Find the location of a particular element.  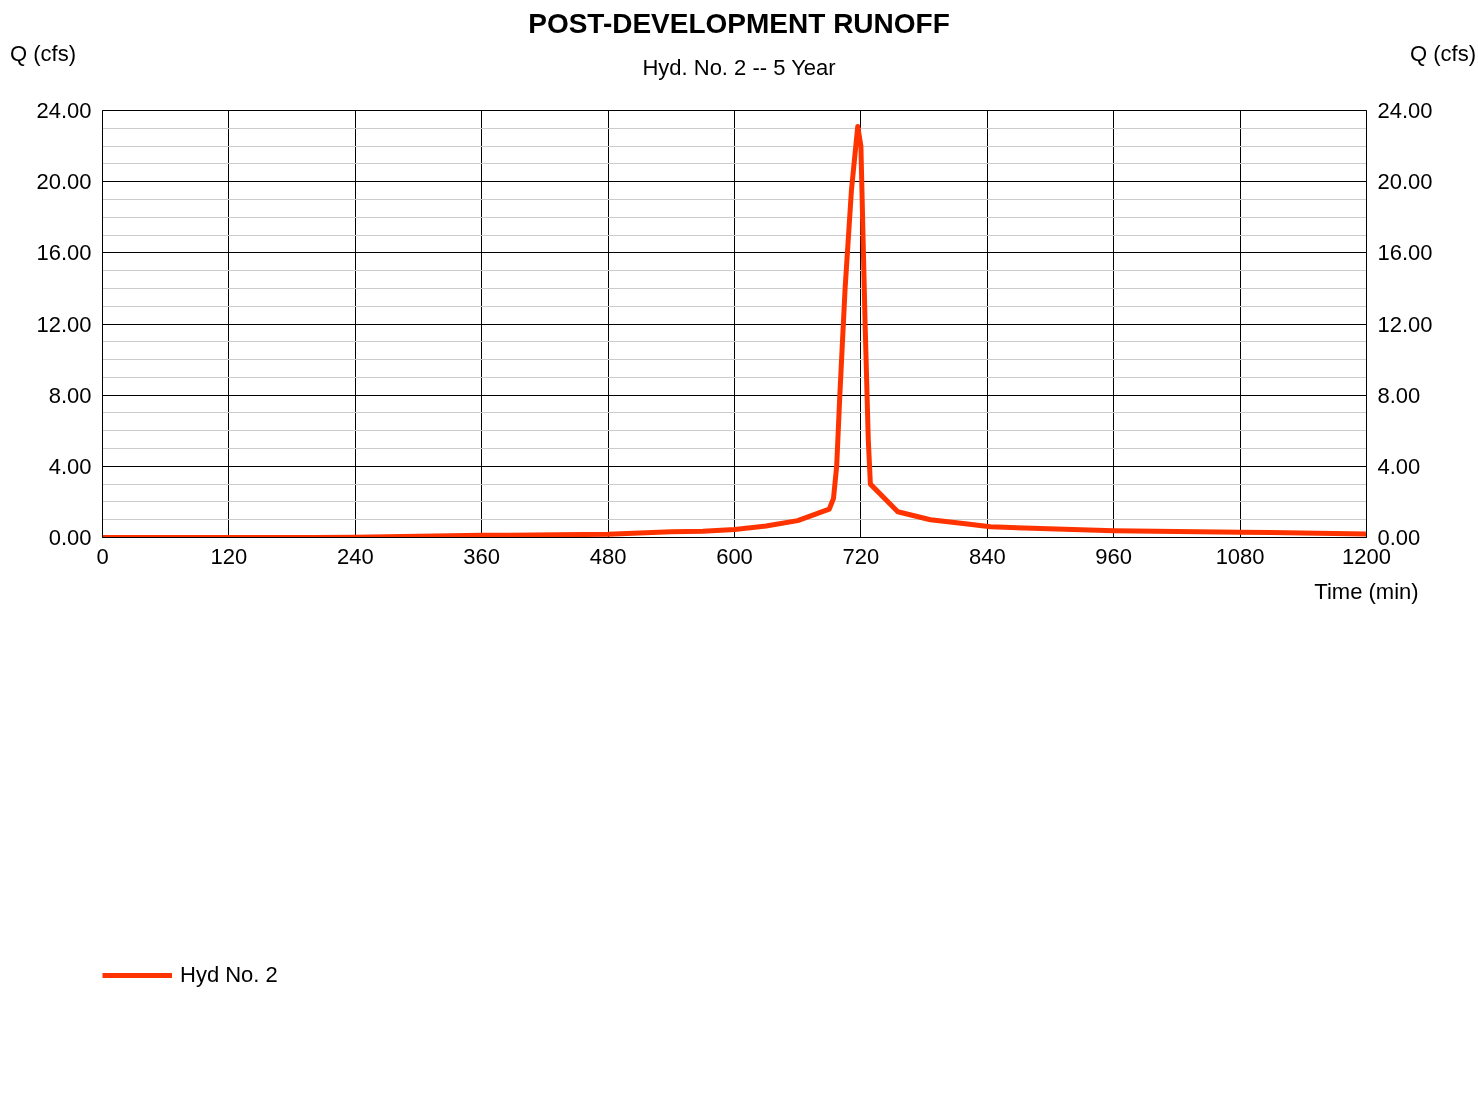

y-tick-label: 16.00 is located at coordinates (64, 253).